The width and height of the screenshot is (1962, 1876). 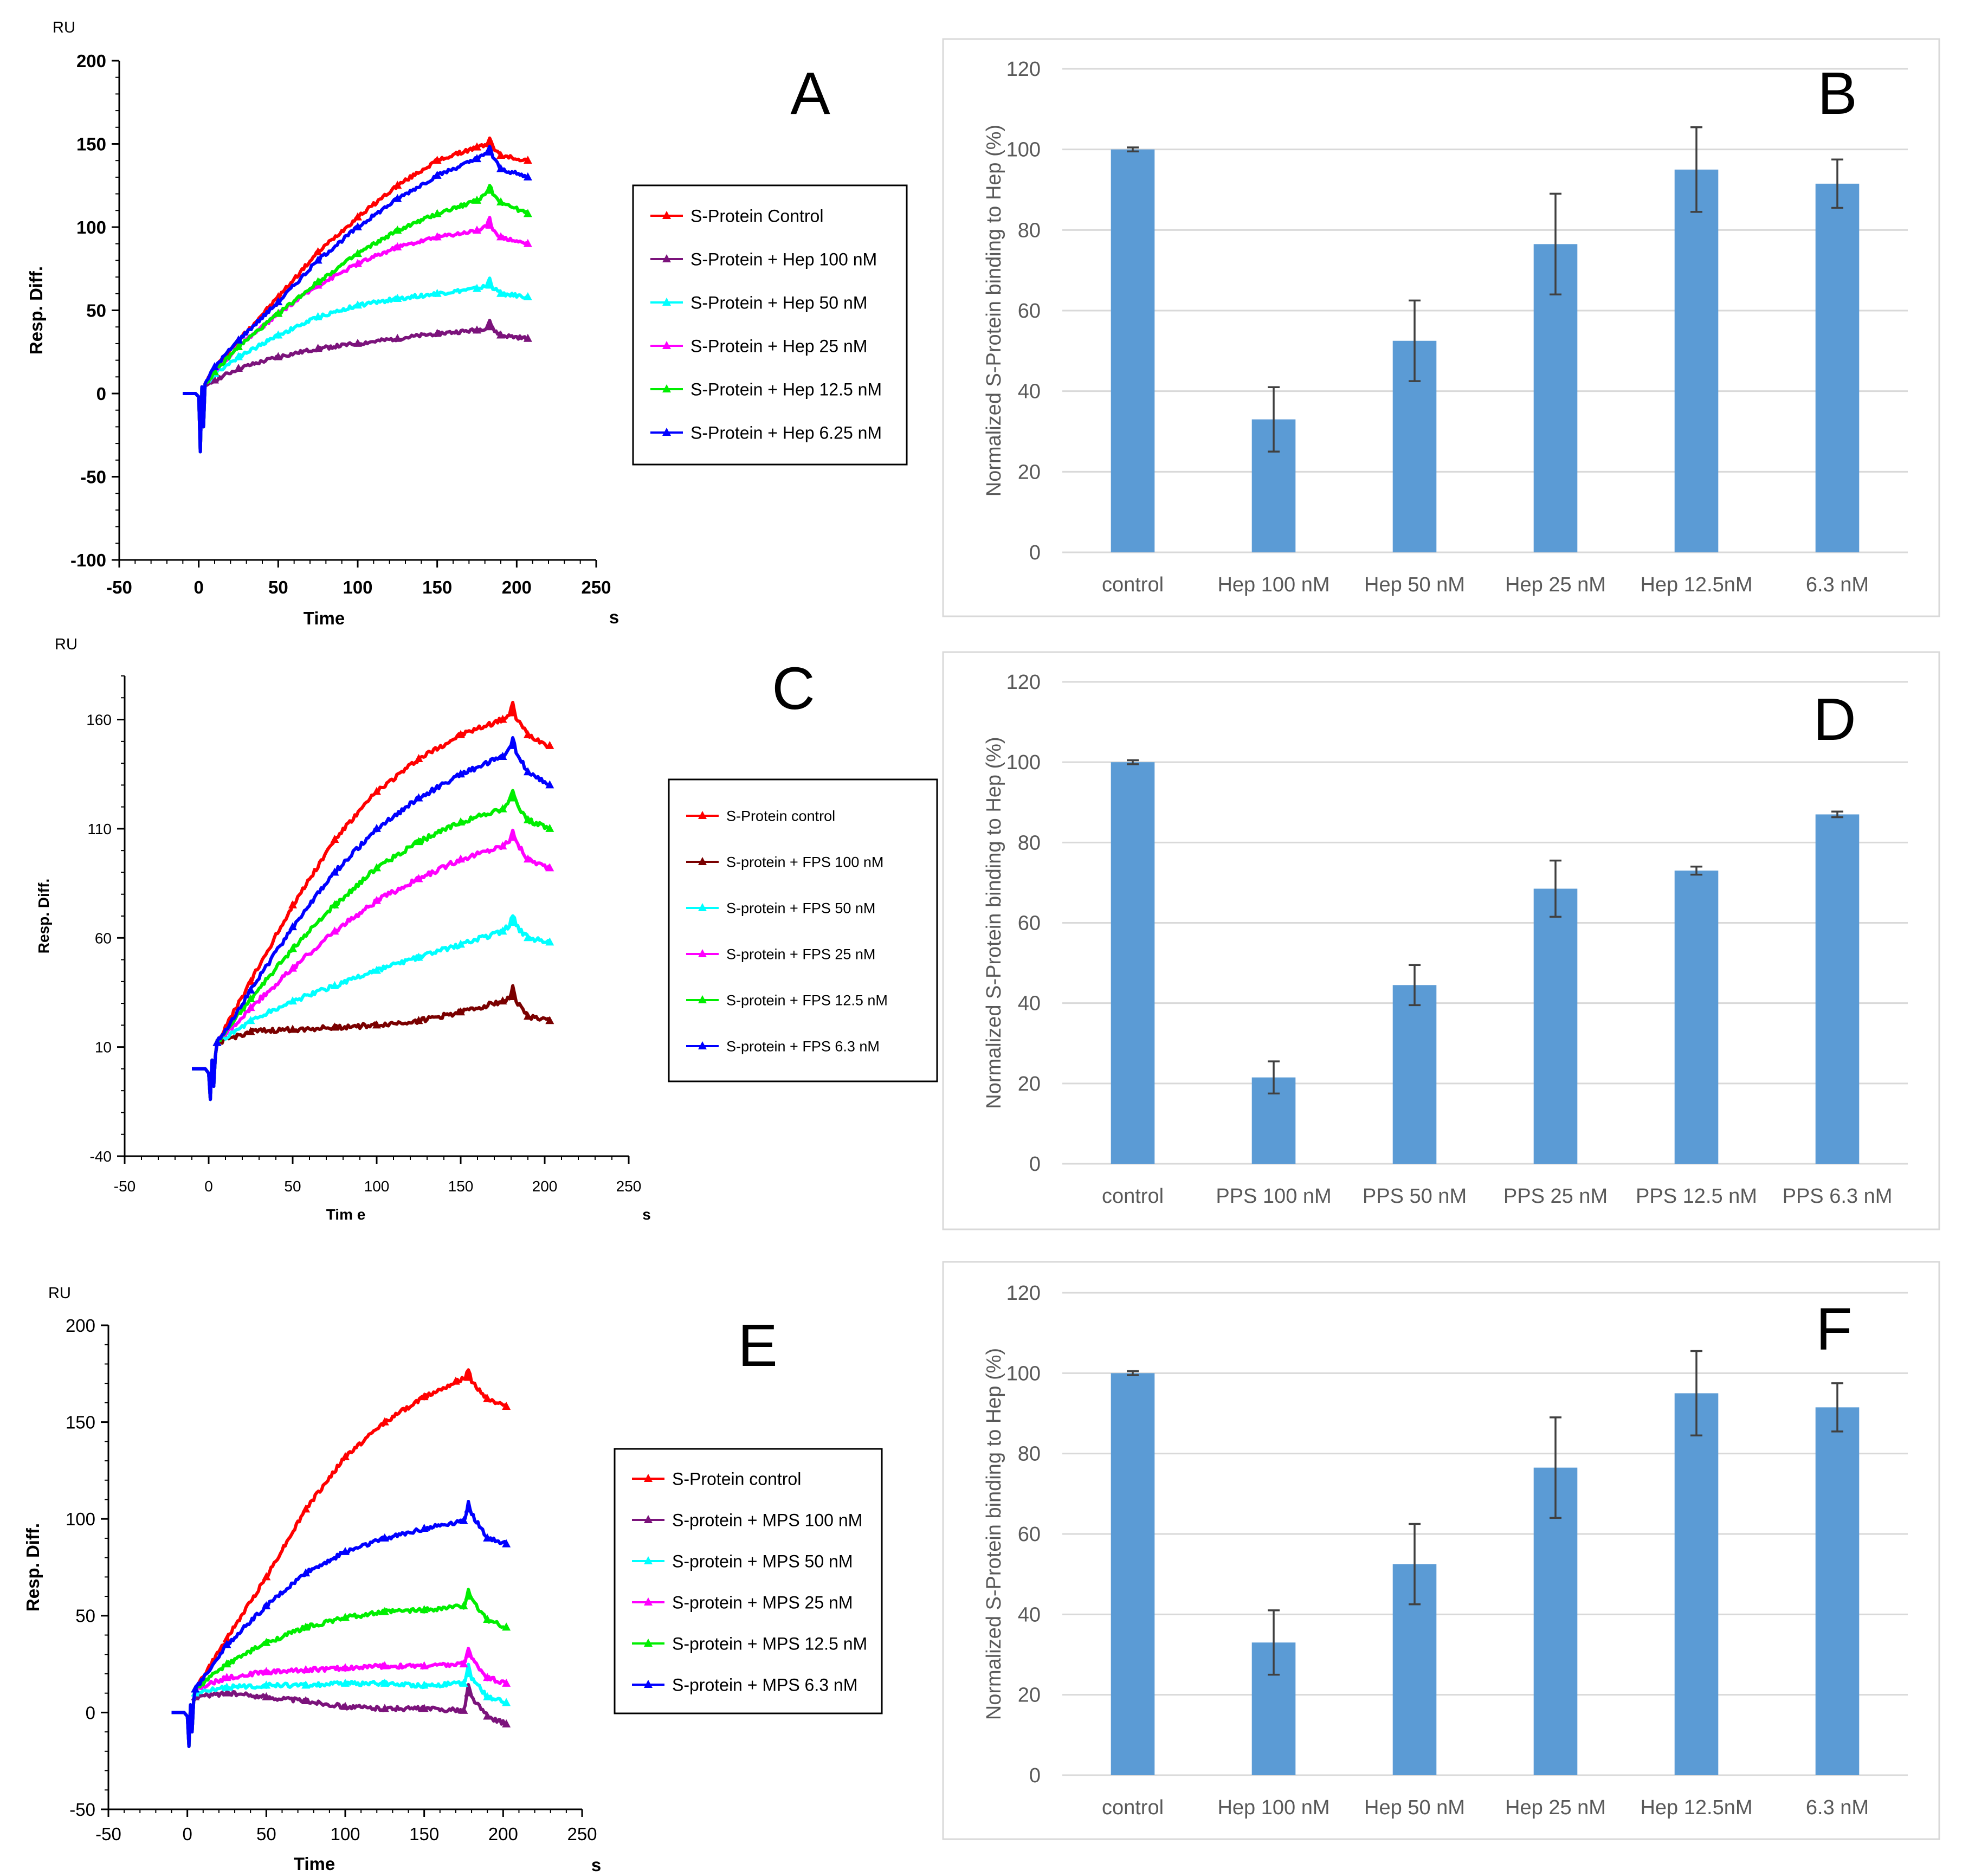 I want to click on x-tick-label: 100, so click(x=345, y=1834).